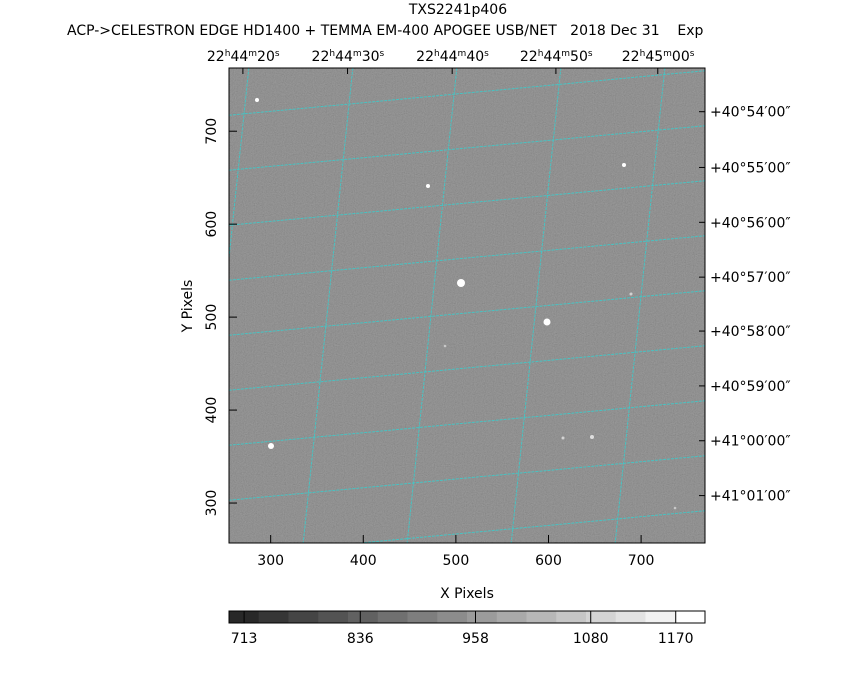 This screenshot has height=680, width=850. Describe the element at coordinates (750, 442) in the screenshot. I see `y2-tick-label: +41°00′00″` at that location.